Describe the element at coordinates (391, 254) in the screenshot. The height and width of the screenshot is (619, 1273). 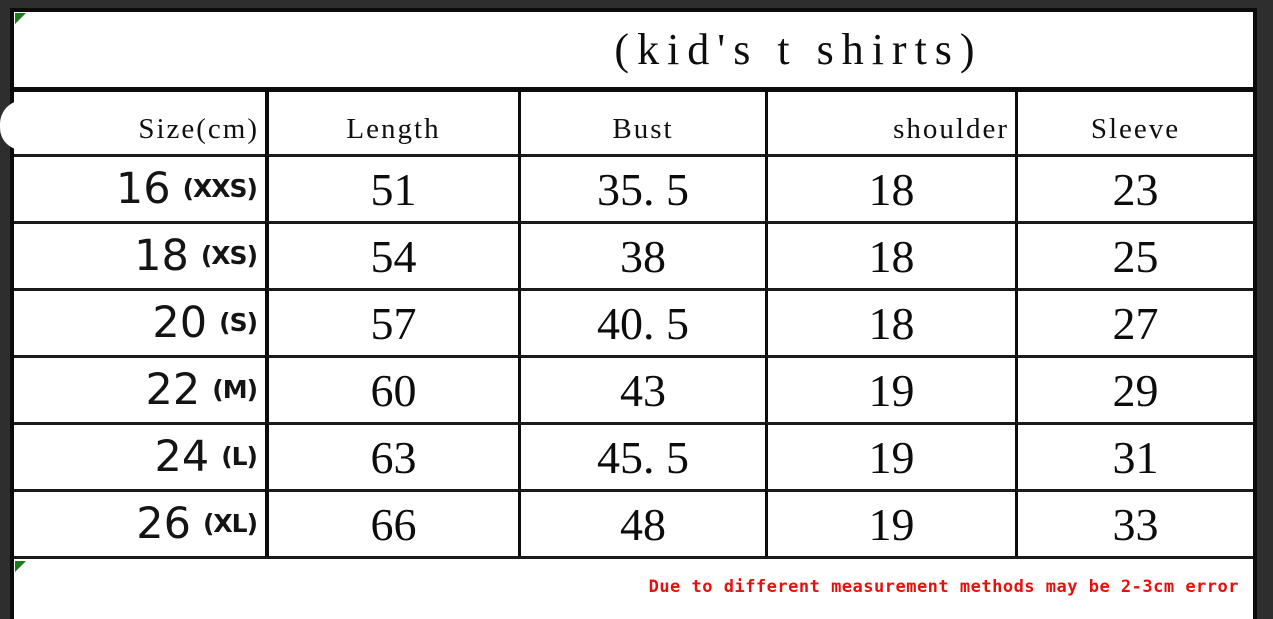
I see `length-cell: 54` at that location.